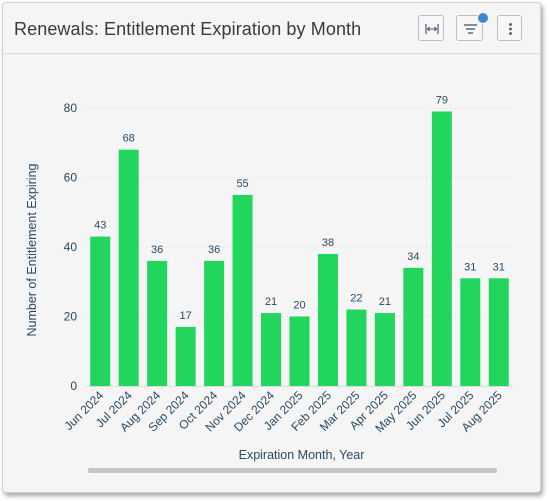 Image resolution: width=549 pixels, height=501 pixels. Describe the element at coordinates (413, 257) in the screenshot. I see `data-label: 34` at that location.